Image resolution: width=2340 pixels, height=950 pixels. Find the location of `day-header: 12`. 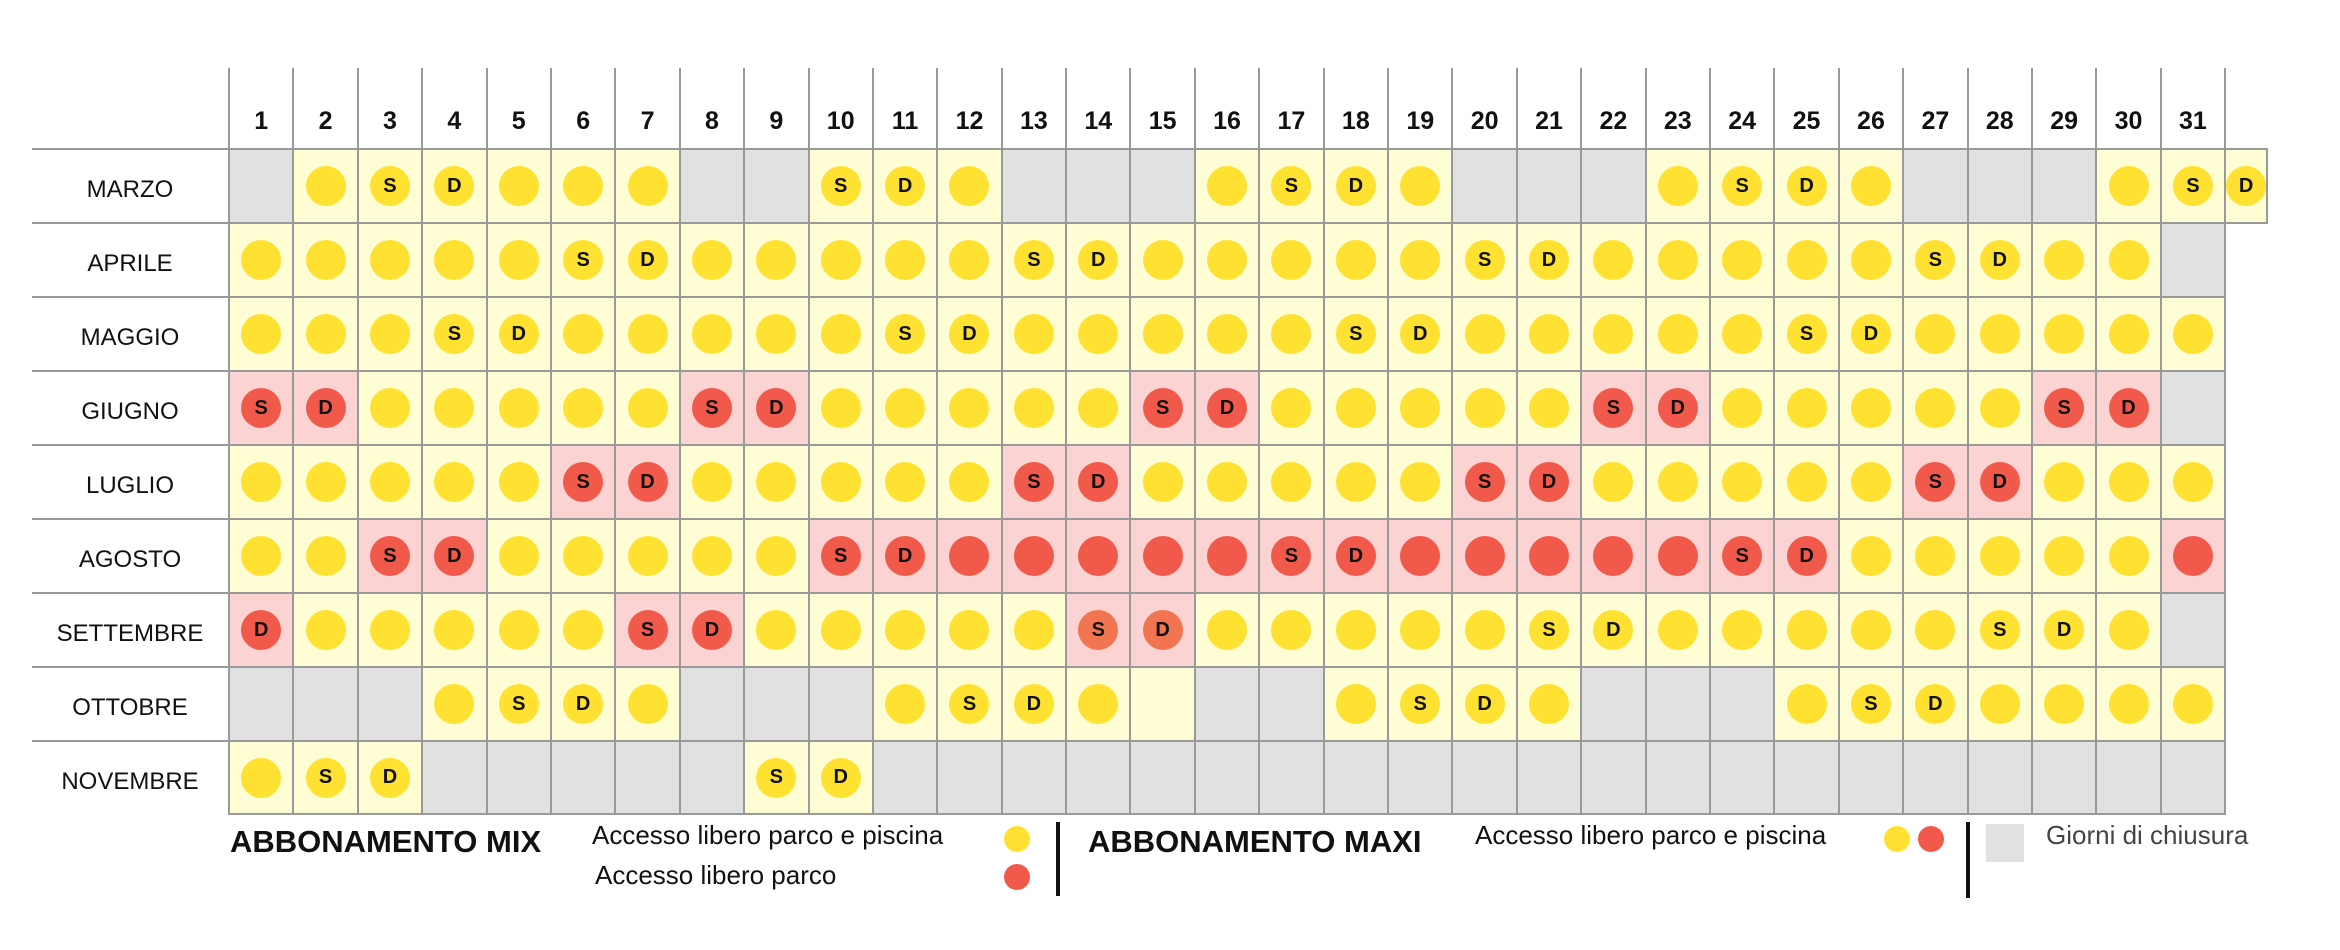

day-header: 12 is located at coordinates (970, 108).